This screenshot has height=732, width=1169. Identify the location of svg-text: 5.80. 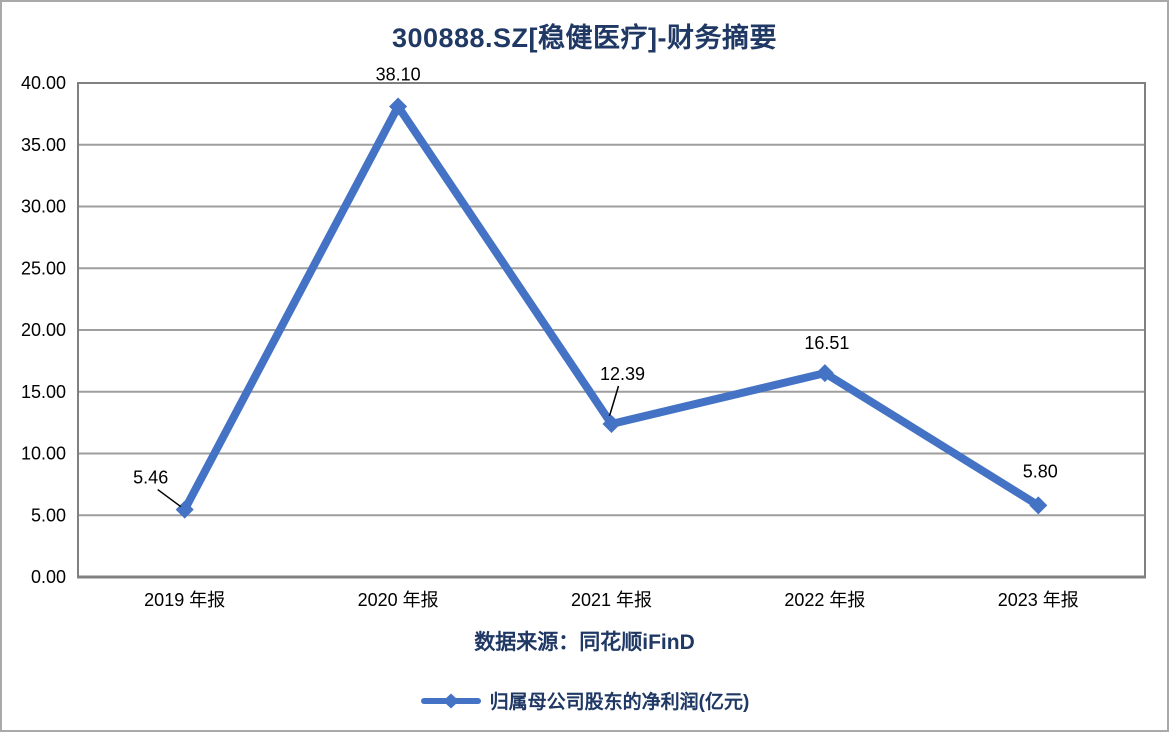
(1040, 471).